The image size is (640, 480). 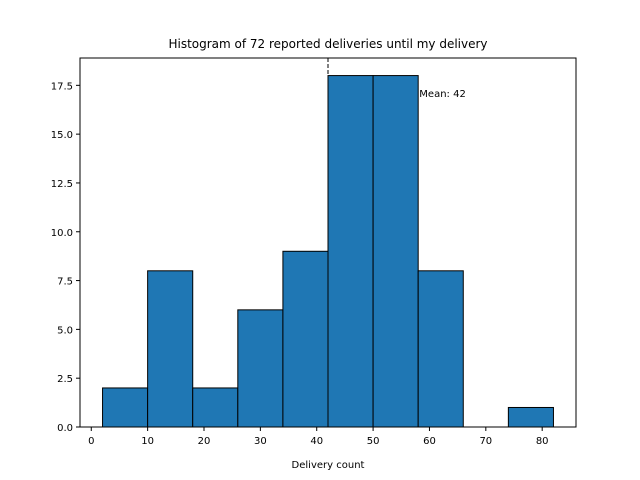 What do you see at coordinates (542, 441) in the screenshot?
I see `x-tick-label: 80` at bounding box center [542, 441].